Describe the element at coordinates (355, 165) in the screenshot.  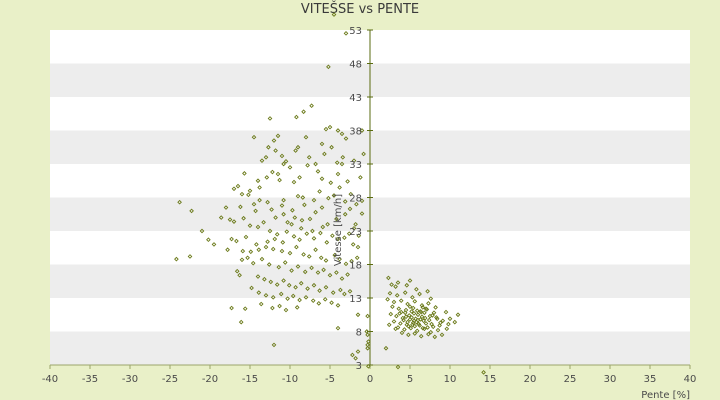
I see `y-tick-label: 33` at that location.